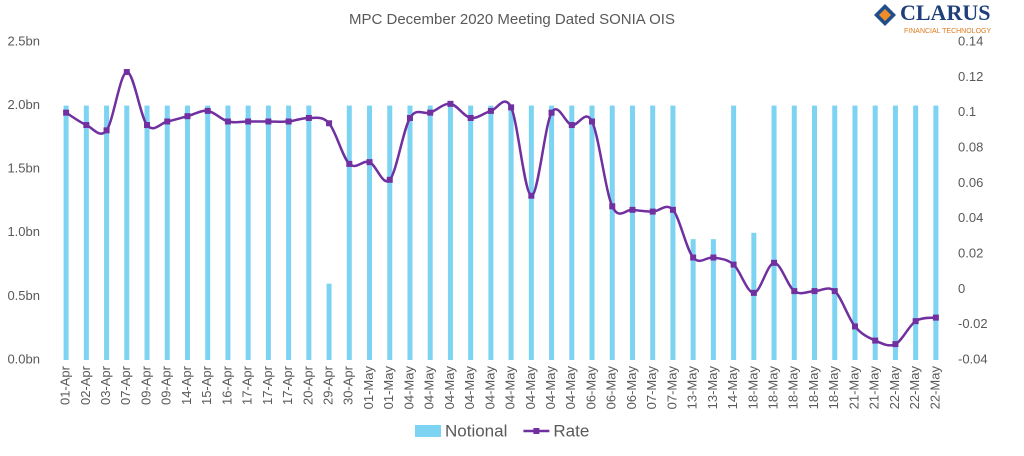 The height and width of the screenshot is (456, 1024). I want to click on y-tick-label: 0.5bn, so click(23, 295).